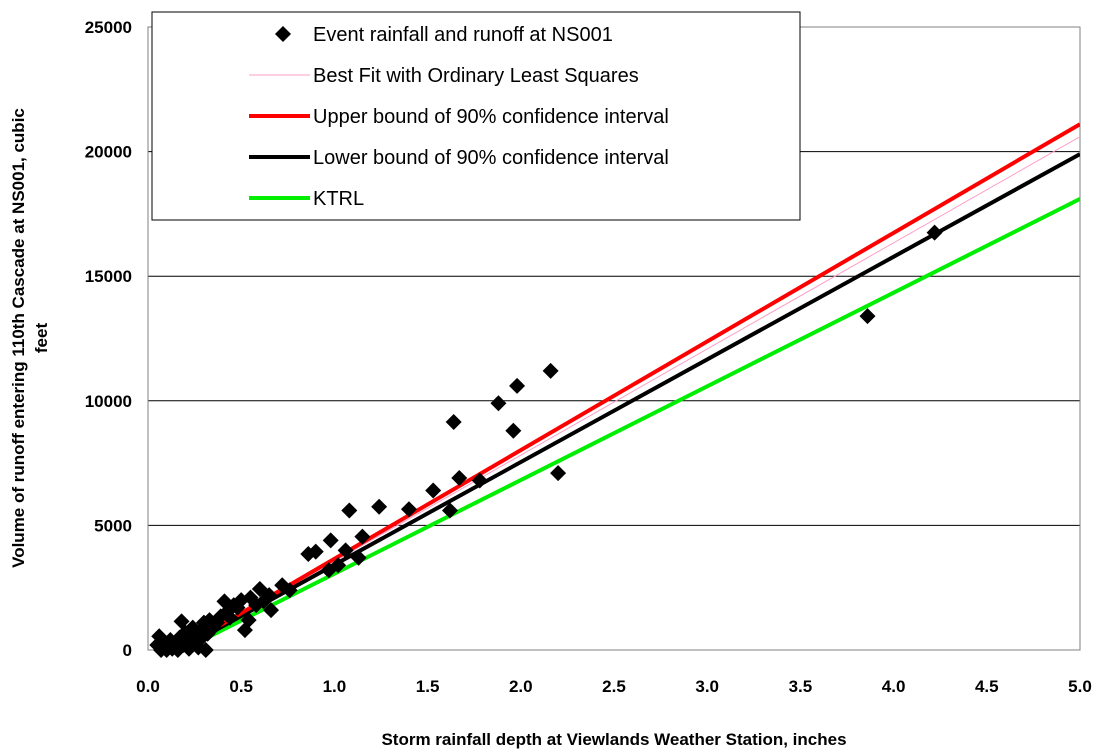  I want to click on x-tick-label: 0.0, so click(148, 686).